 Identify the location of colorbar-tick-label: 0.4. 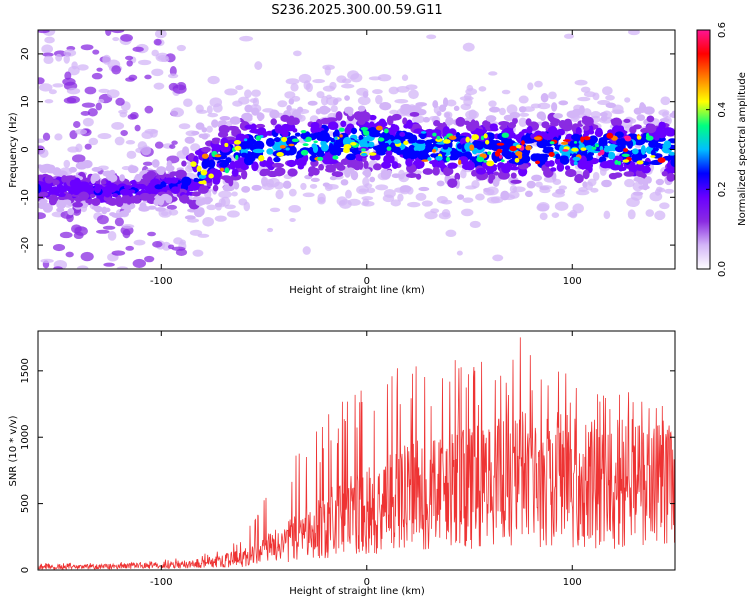
(722, 110).